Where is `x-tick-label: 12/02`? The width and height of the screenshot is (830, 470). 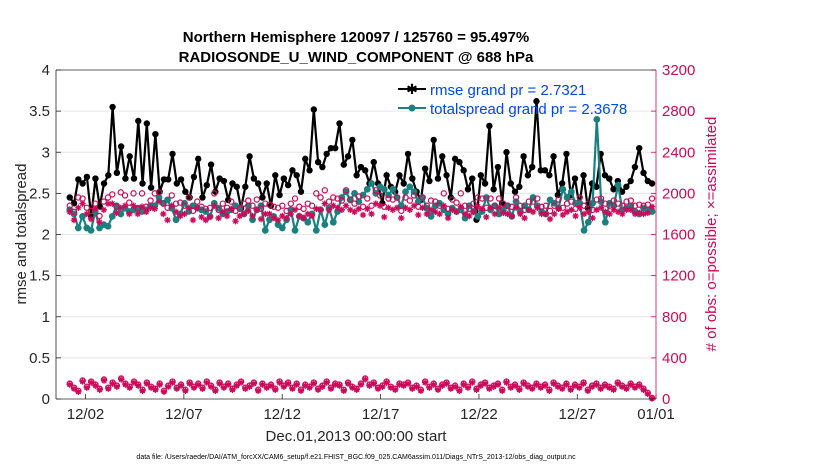 x-tick-label: 12/02 is located at coordinates (86, 414).